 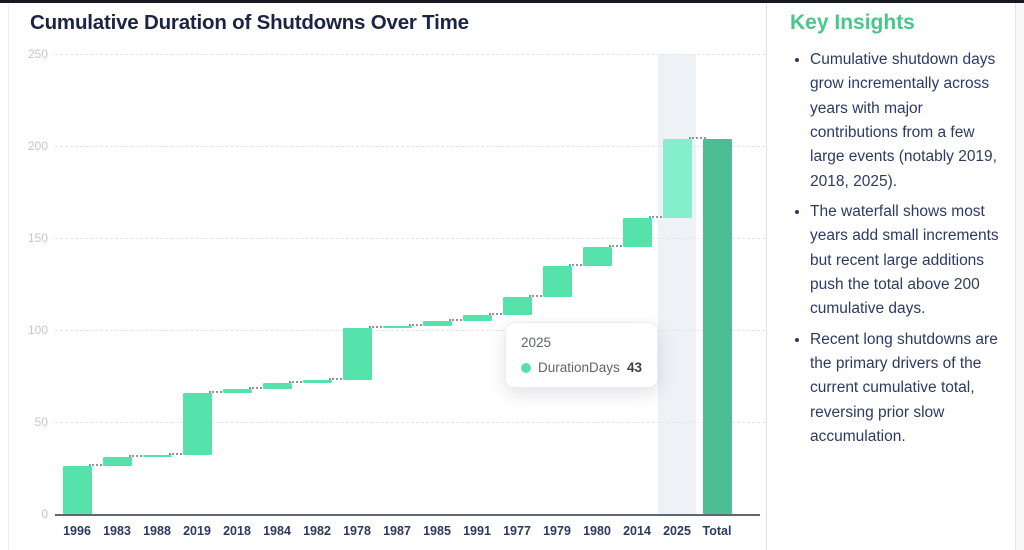 What do you see at coordinates (317, 381) in the screenshot?
I see `waterfall-bar-1982` at bounding box center [317, 381].